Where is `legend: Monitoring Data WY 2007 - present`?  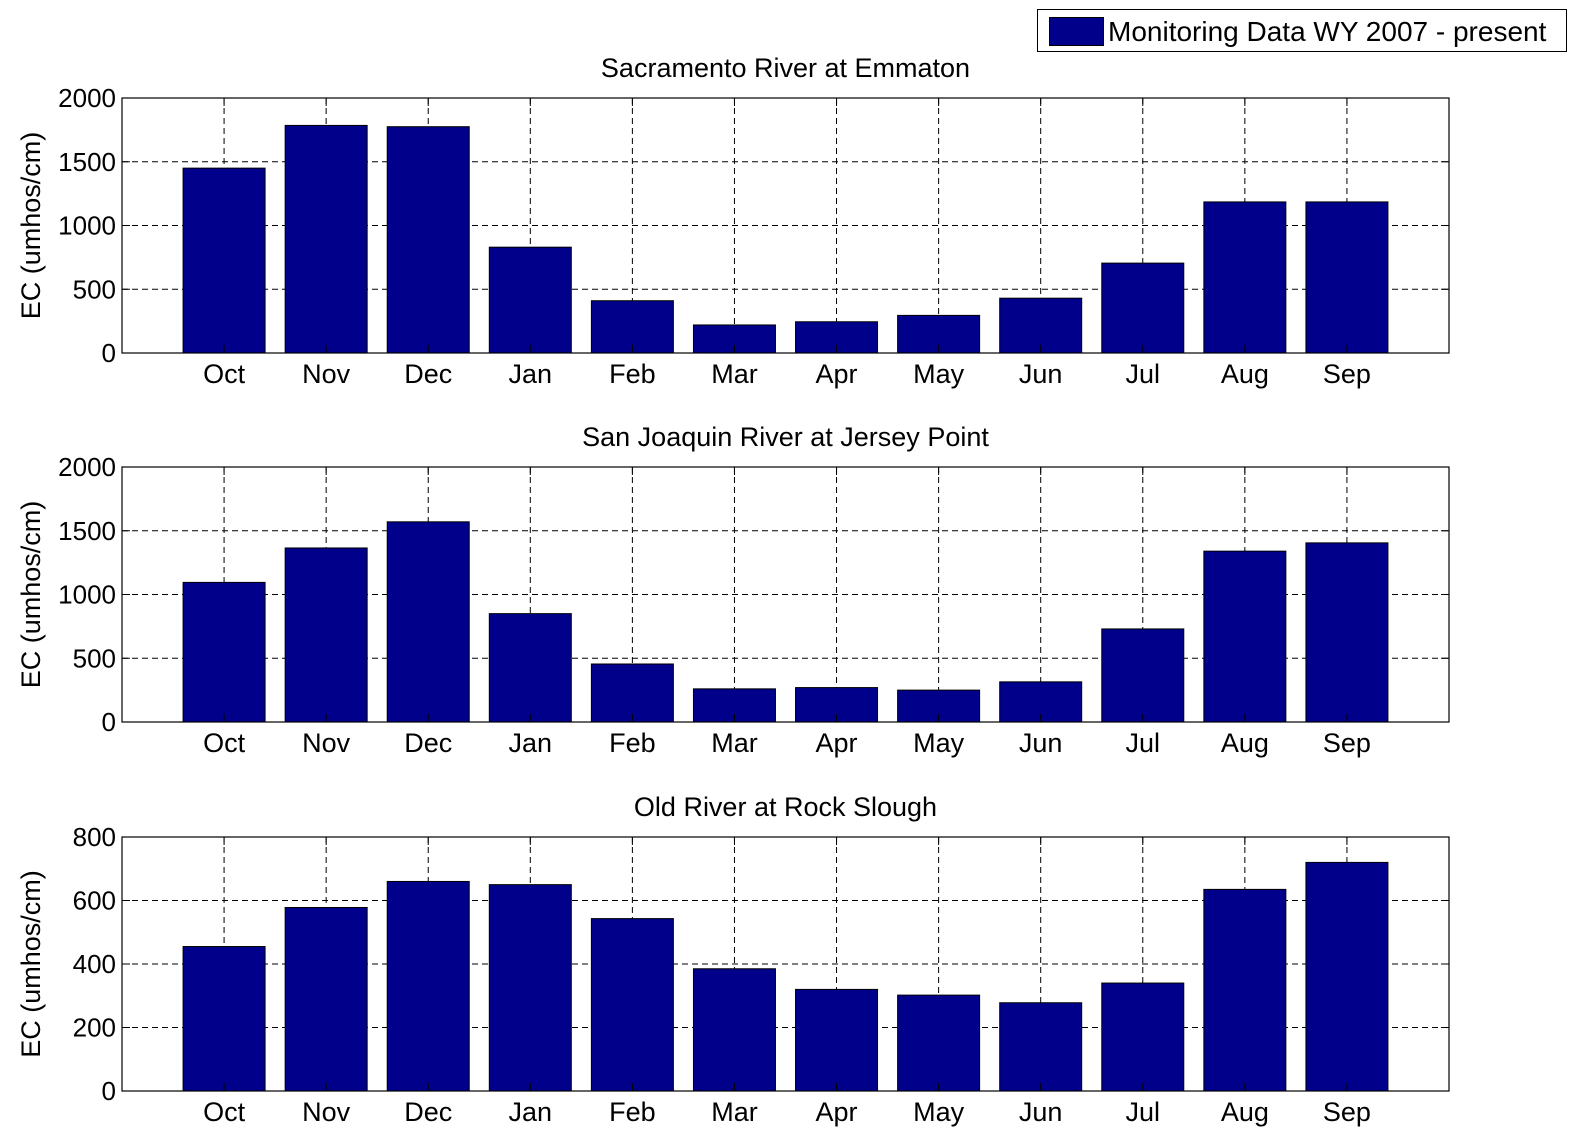 legend: Monitoring Data WY 2007 - present is located at coordinates (1302, 30).